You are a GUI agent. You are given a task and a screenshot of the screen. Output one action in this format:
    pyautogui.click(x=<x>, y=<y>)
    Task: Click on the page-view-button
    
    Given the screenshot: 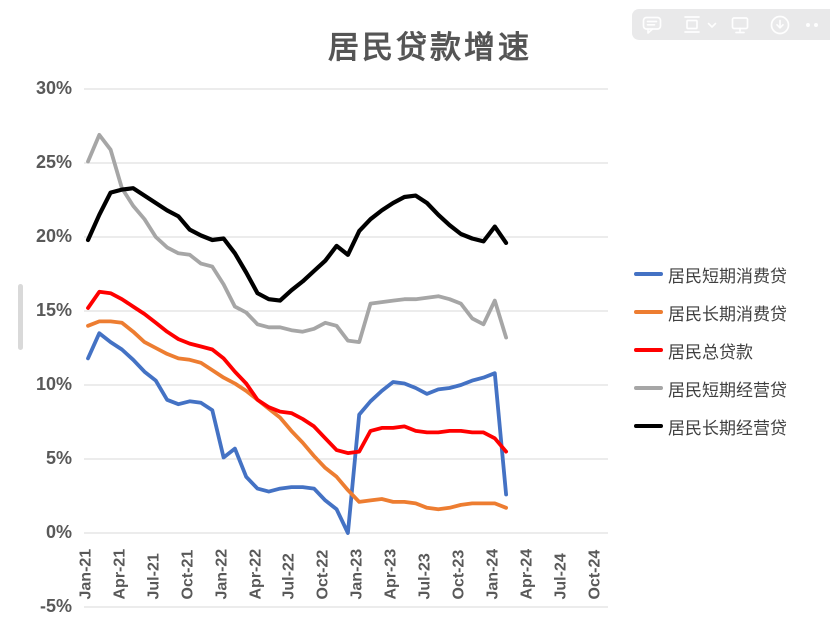 What is the action you would take?
    pyautogui.click(x=692, y=24)
    